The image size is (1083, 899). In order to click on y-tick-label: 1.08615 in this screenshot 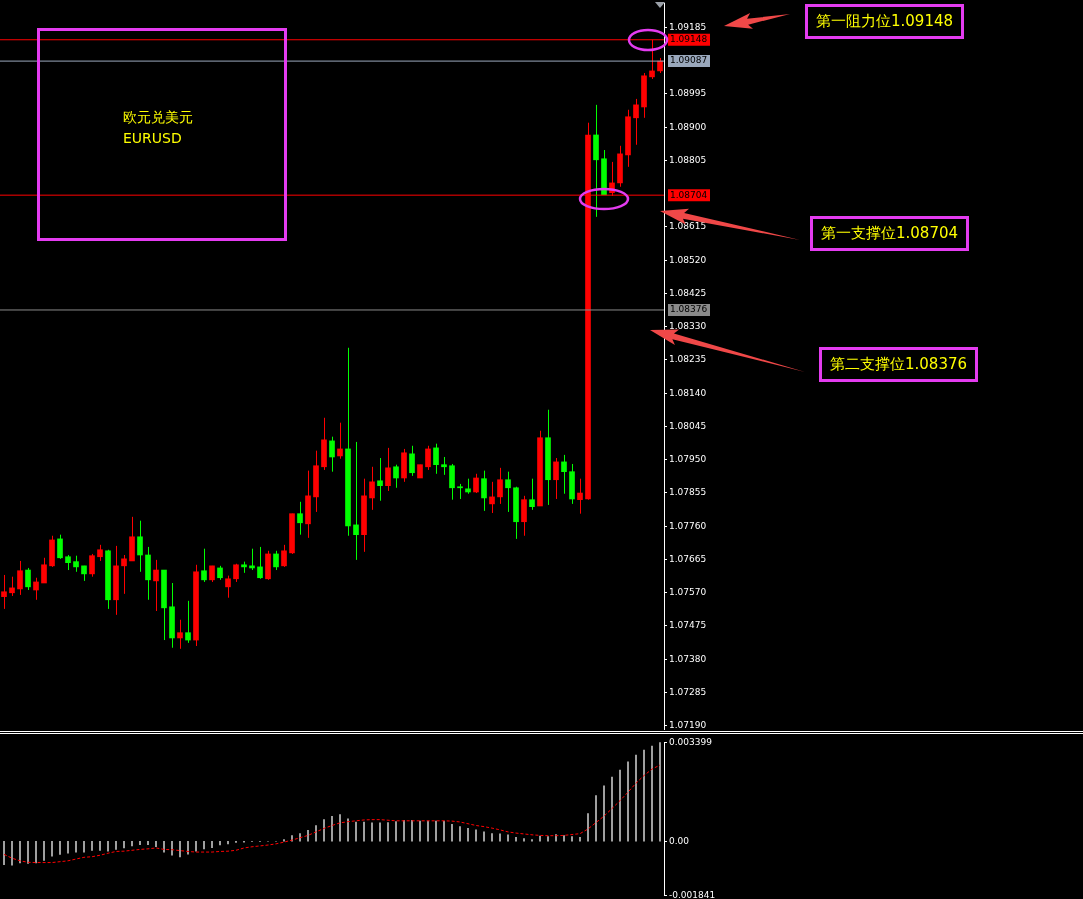, I will do `click(688, 225)`.